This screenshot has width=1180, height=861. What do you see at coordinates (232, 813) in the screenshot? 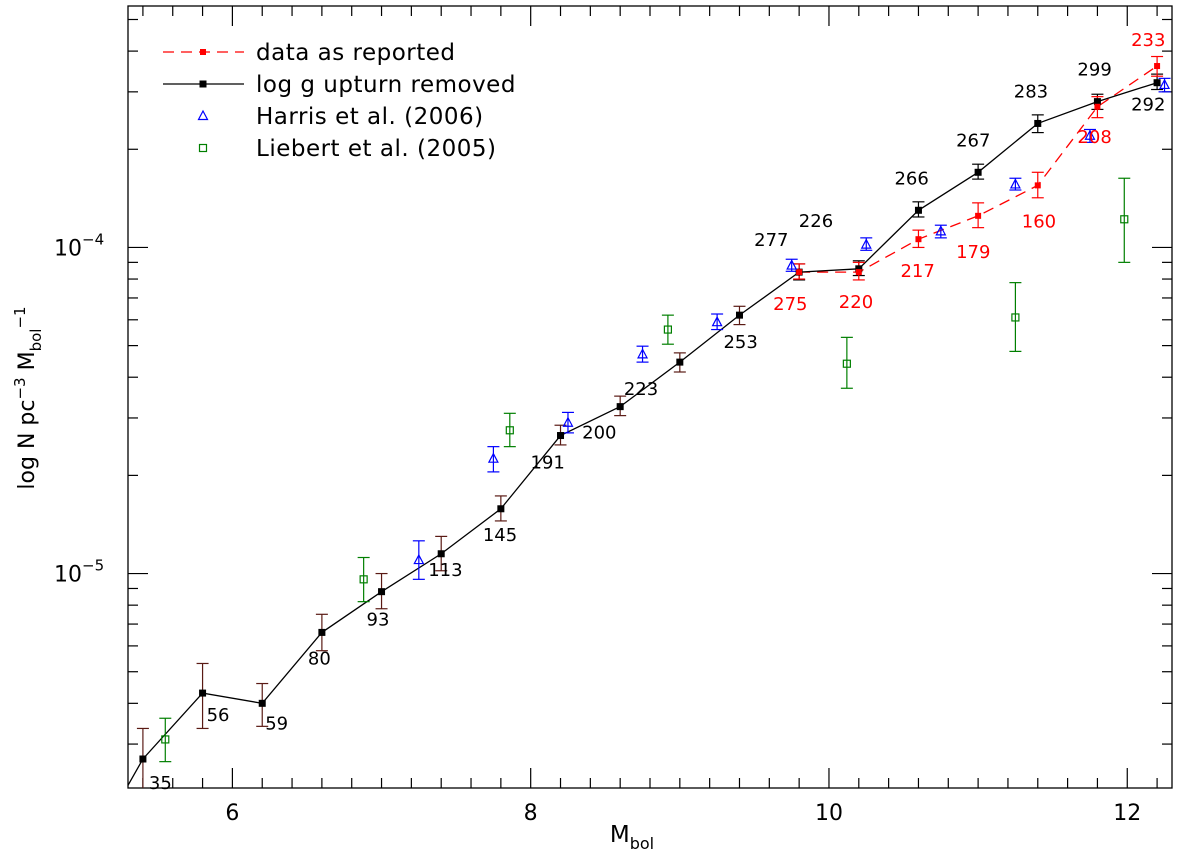
I see `x-tick-label: 6` at bounding box center [232, 813].